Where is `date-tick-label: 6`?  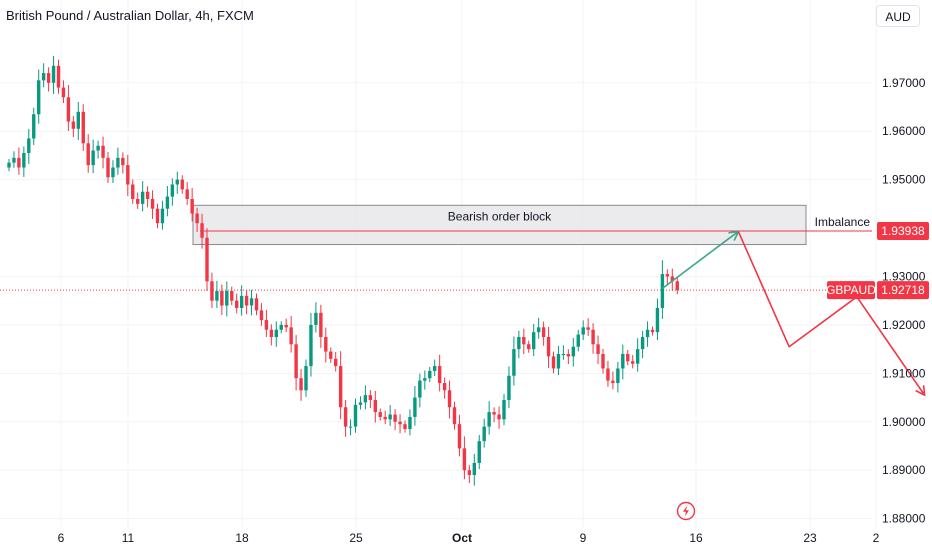 date-tick-label: 6 is located at coordinates (61, 538).